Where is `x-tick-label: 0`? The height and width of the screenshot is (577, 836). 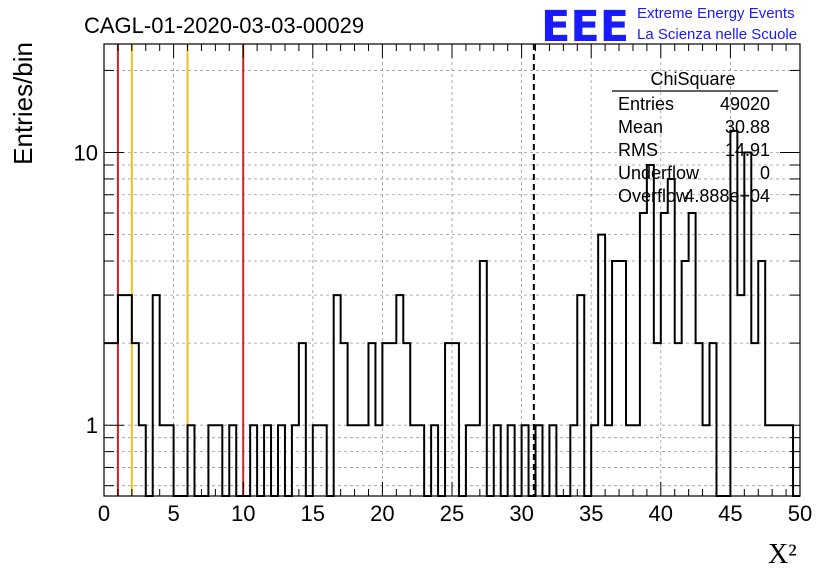 x-tick-label: 0 is located at coordinates (104, 513).